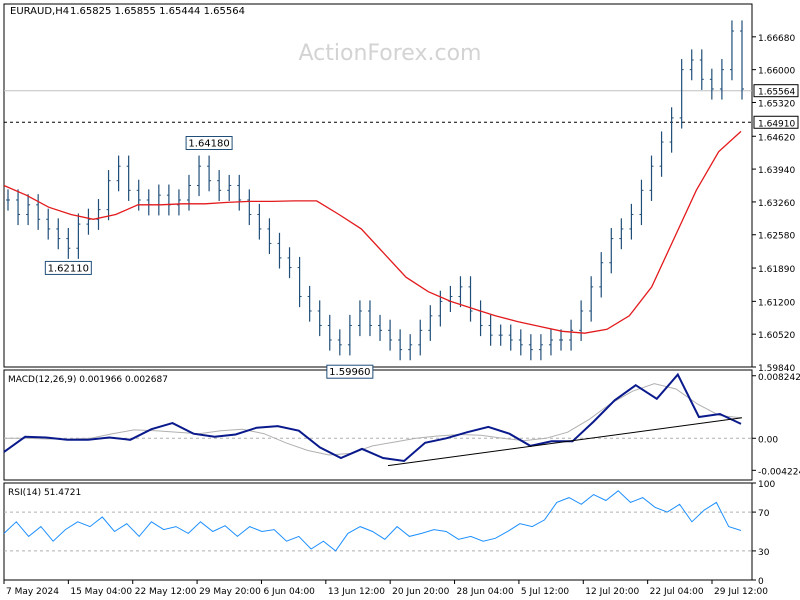 The height and width of the screenshot is (600, 800). What do you see at coordinates (768, 440) in the screenshot?
I see `macd-tick-label: 0.00` at bounding box center [768, 440].